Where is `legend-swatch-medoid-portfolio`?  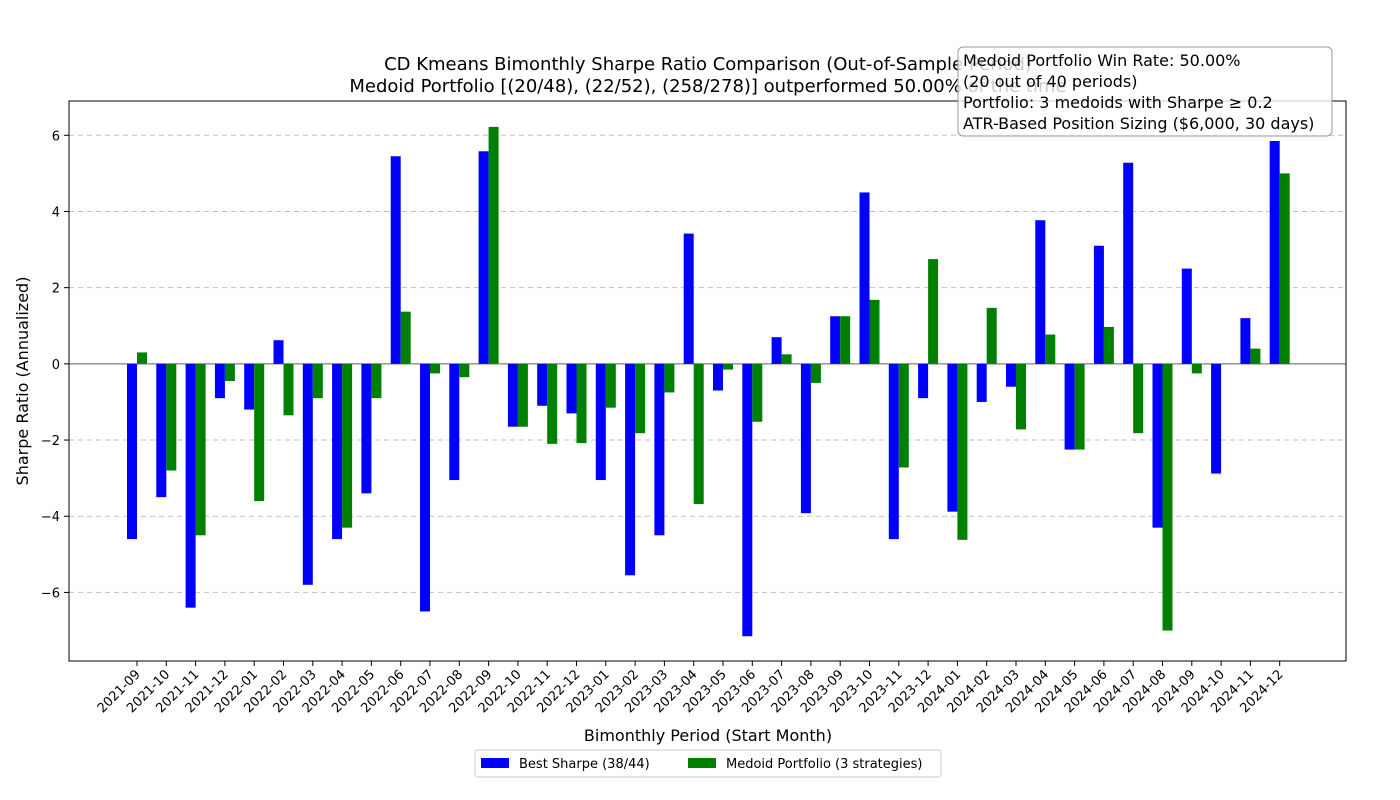
legend-swatch-medoid-portfolio is located at coordinates (702, 763).